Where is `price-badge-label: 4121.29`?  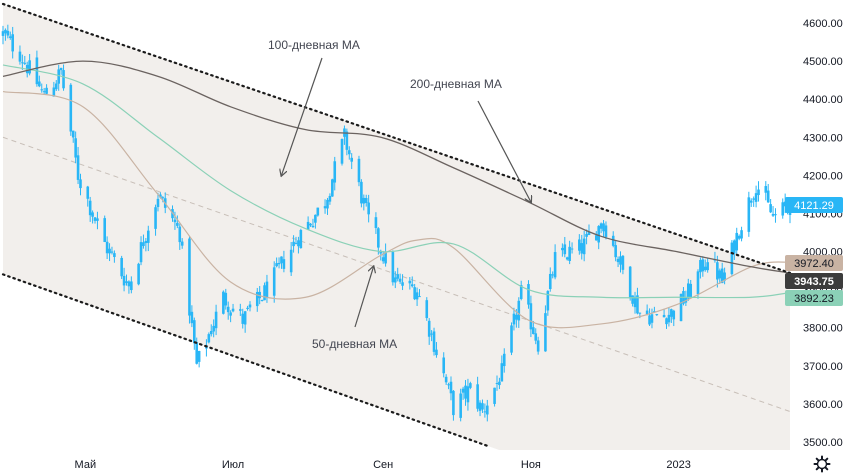 price-badge-label: 4121.29 is located at coordinates (814, 206).